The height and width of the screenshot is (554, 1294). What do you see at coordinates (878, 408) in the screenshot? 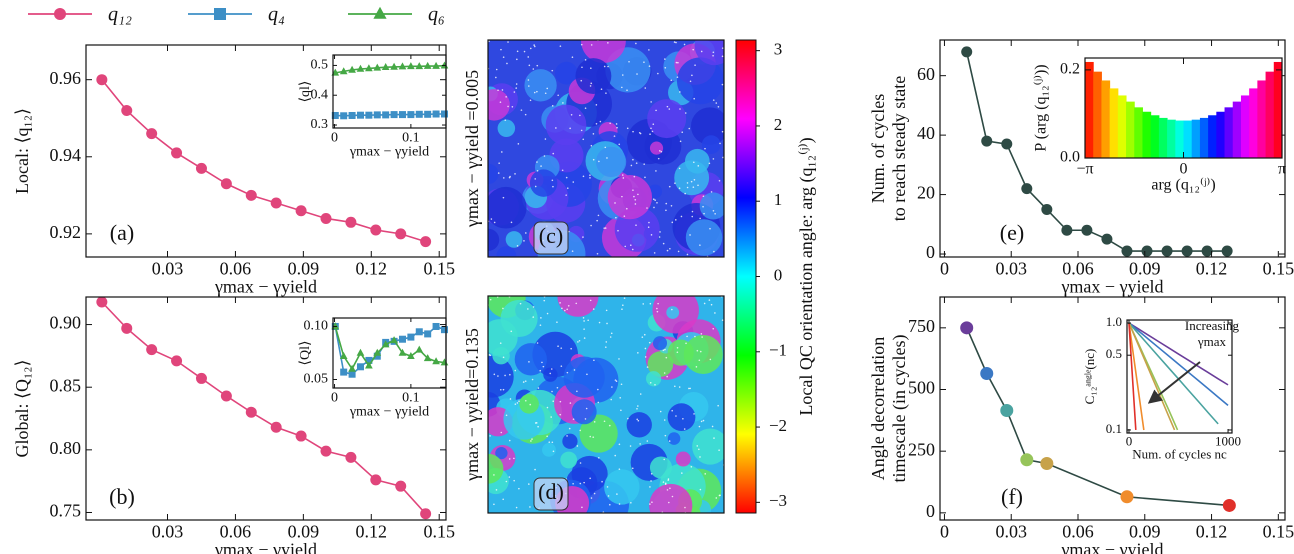
I see `y-axis-label: Angle decorrelation` at bounding box center [878, 408].